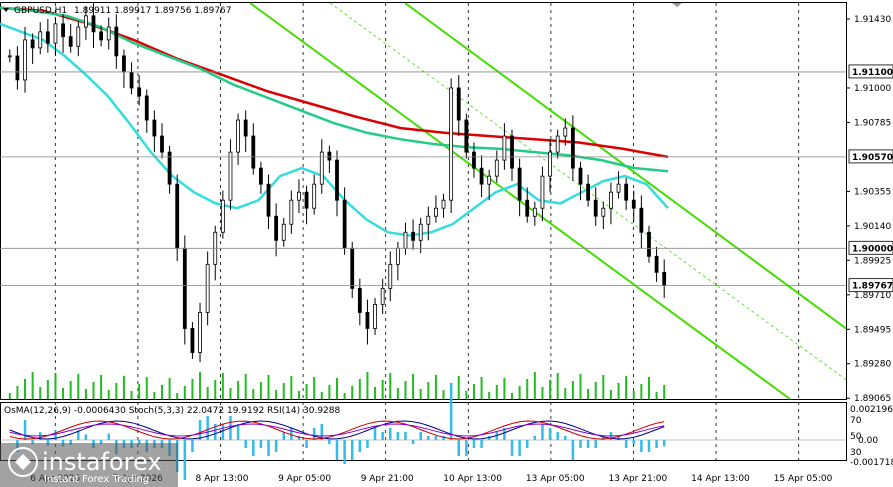 The height and width of the screenshot is (487, 893). I want to click on scroll-marker-icon, so click(677, 5).